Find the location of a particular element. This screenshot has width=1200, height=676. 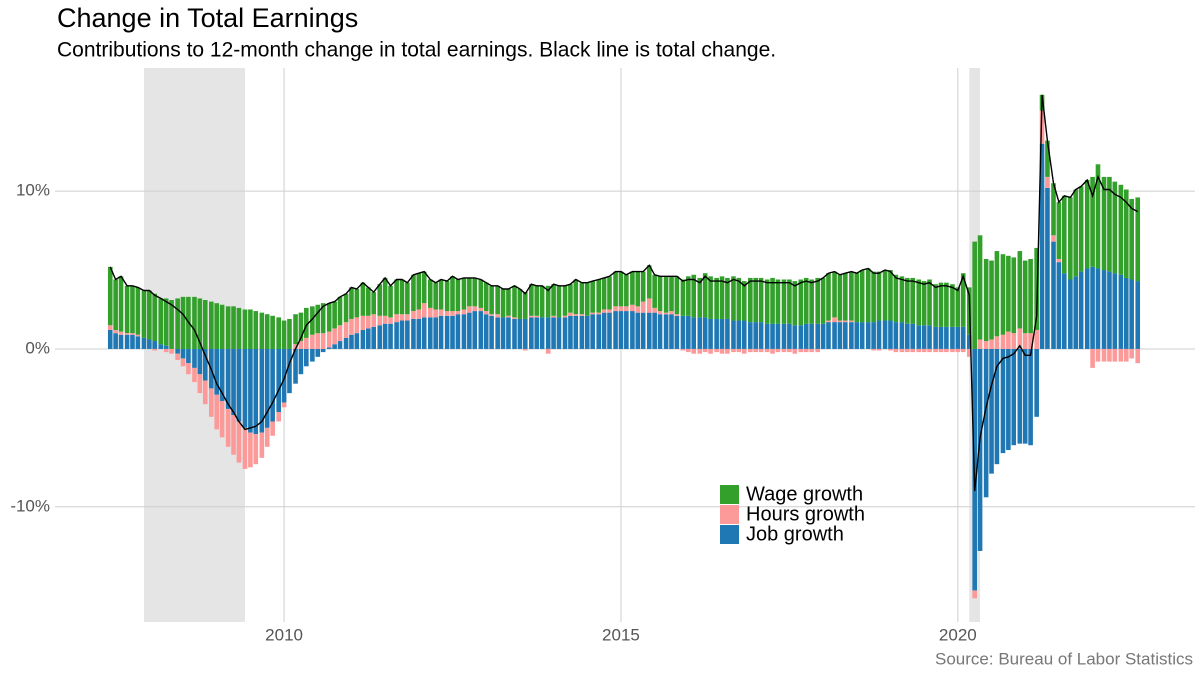

source-note: Source: Bureau of Labor Statistics is located at coordinates (1064, 658).